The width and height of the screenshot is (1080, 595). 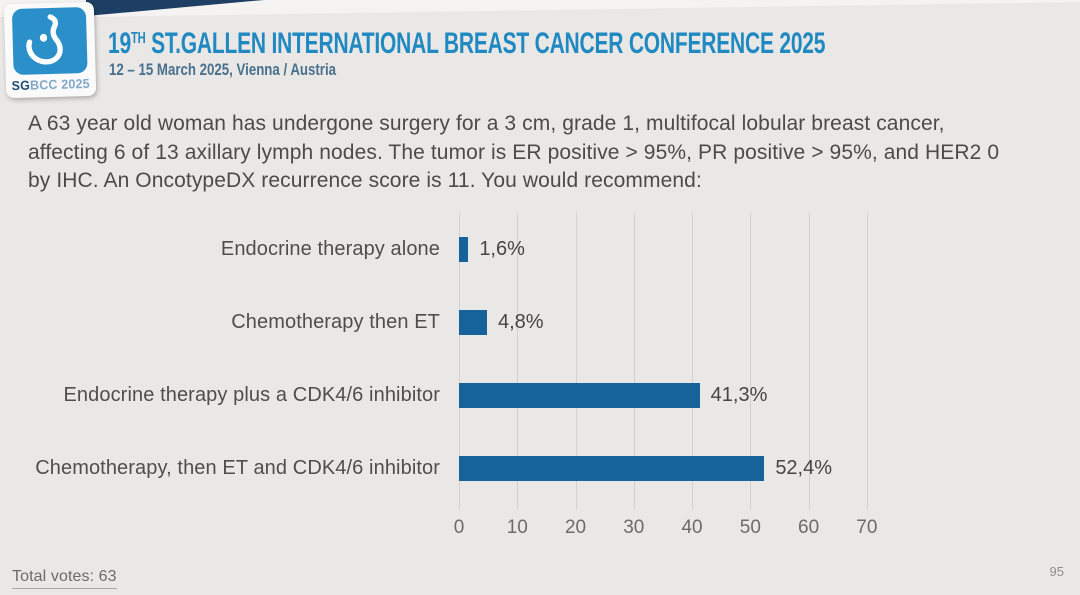 I want to click on x-tick-label: 20, so click(x=575, y=527).